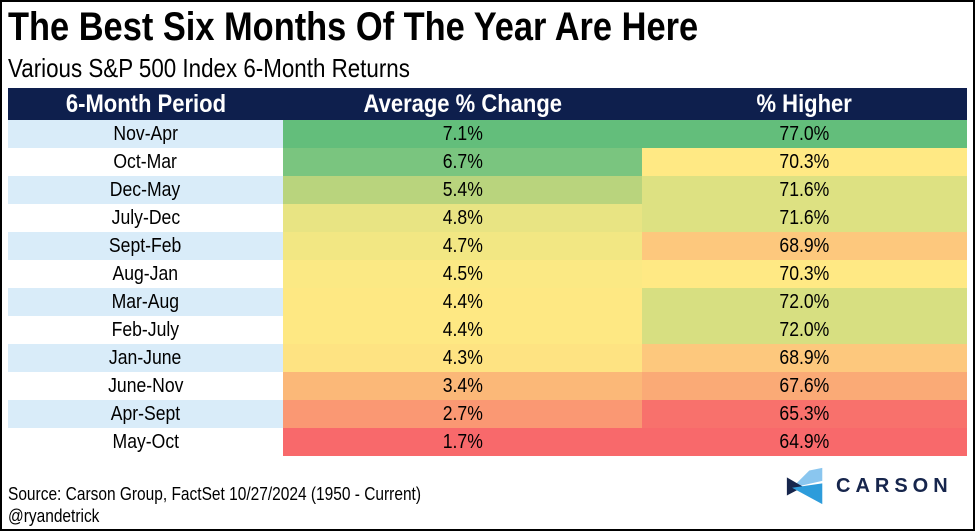  I want to click on period-cell: Oct-Mar, so click(145, 162).